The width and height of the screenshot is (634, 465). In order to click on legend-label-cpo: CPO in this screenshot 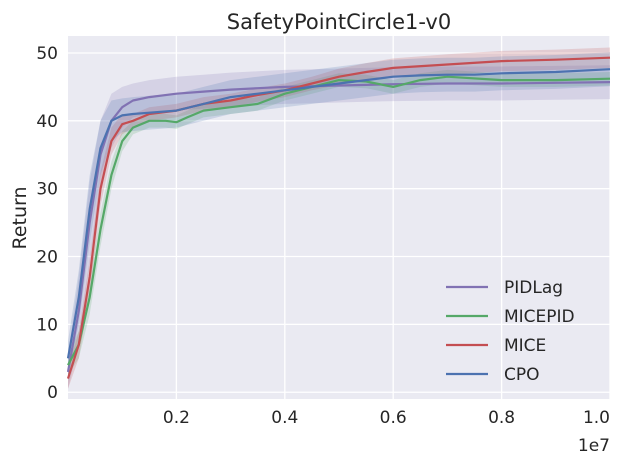, I will do `click(522, 375)`.